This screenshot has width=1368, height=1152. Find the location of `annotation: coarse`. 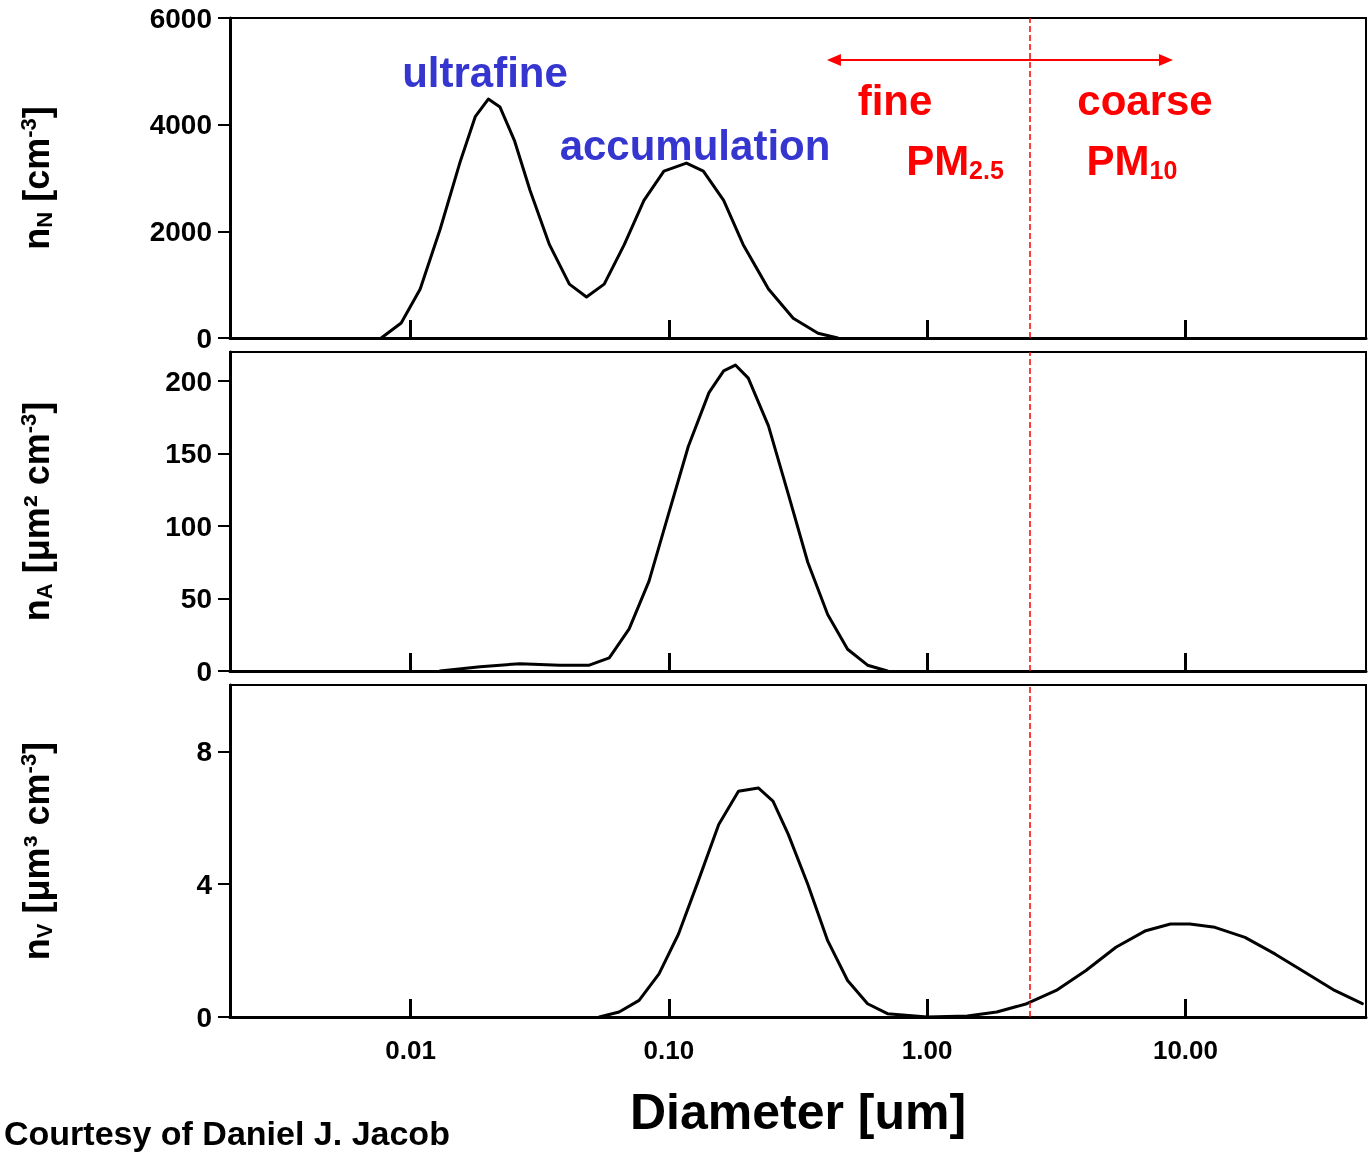

annotation: coarse is located at coordinates (1145, 100).